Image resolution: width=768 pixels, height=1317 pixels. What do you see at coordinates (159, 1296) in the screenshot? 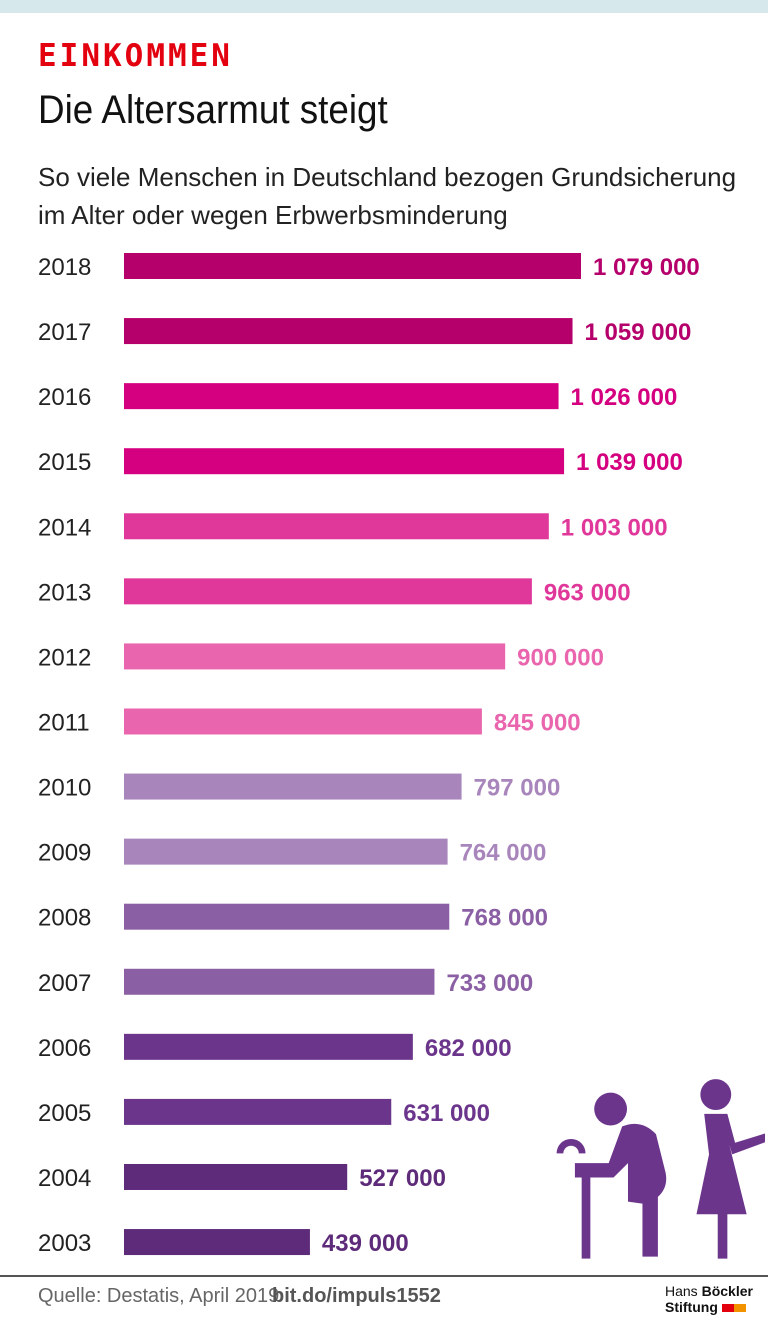
I see `source-note: Quelle: Destatis, April 2019` at bounding box center [159, 1296].